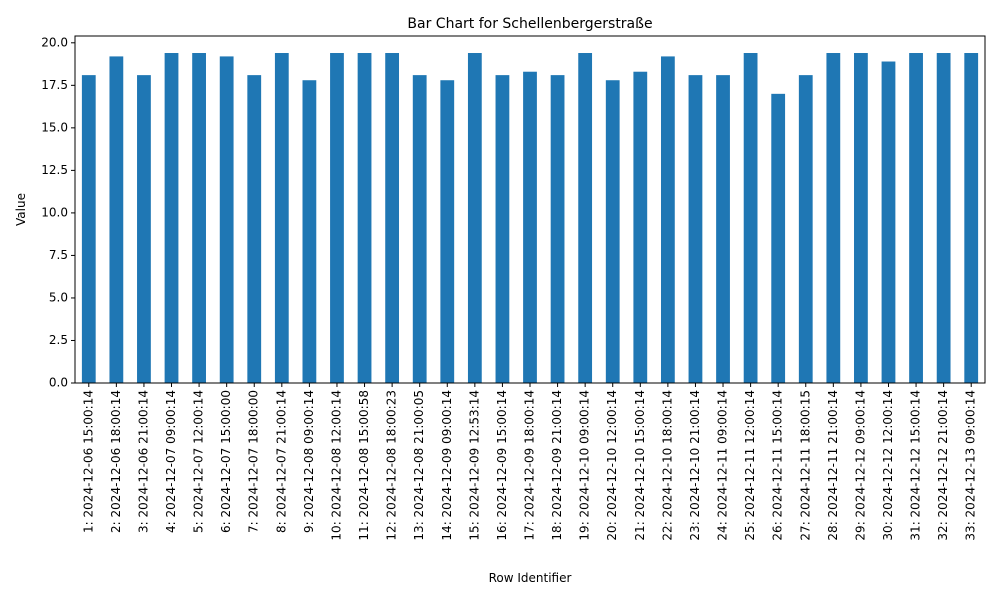 The image size is (1000, 600). Describe the element at coordinates (640, 465) in the screenshot. I see `x-tick-label: 21: 2024-12-10 15:00:14` at that location.